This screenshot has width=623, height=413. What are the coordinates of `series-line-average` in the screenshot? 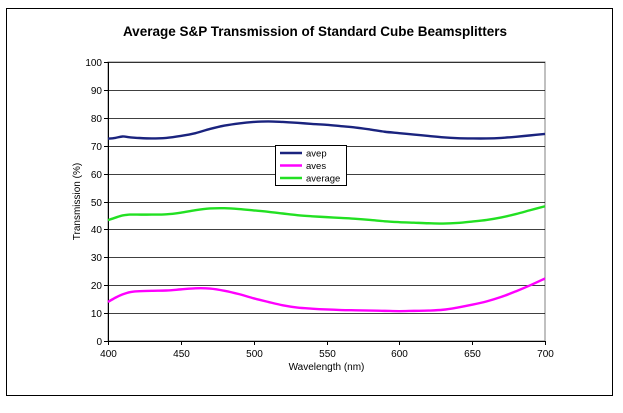 It's located at (326, 215).